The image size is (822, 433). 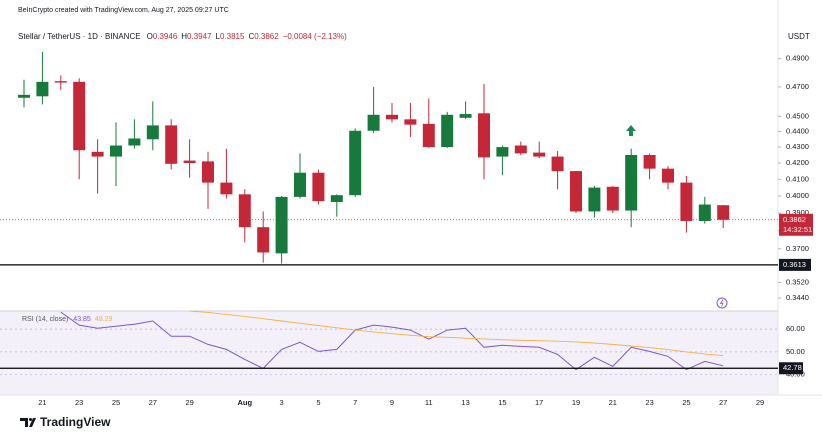 I want to click on x-tick-label: 17, so click(x=539, y=402).